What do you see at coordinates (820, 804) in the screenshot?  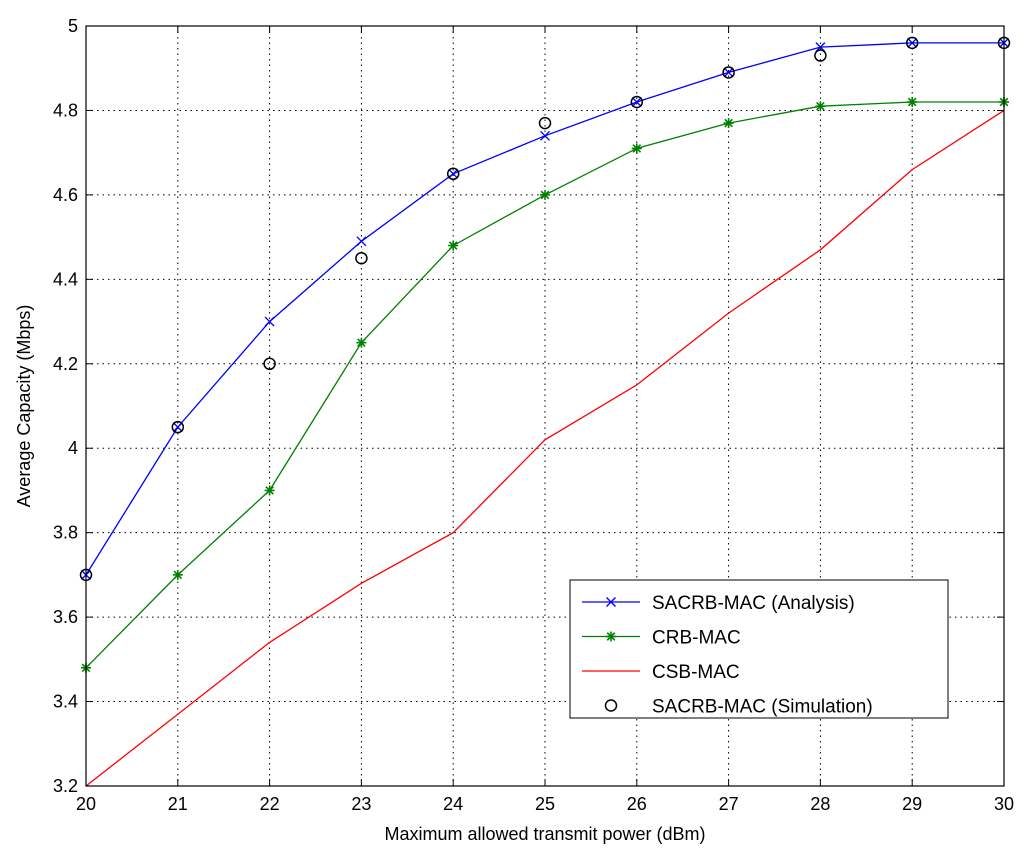 I see `x-tick-label: 28` at bounding box center [820, 804].